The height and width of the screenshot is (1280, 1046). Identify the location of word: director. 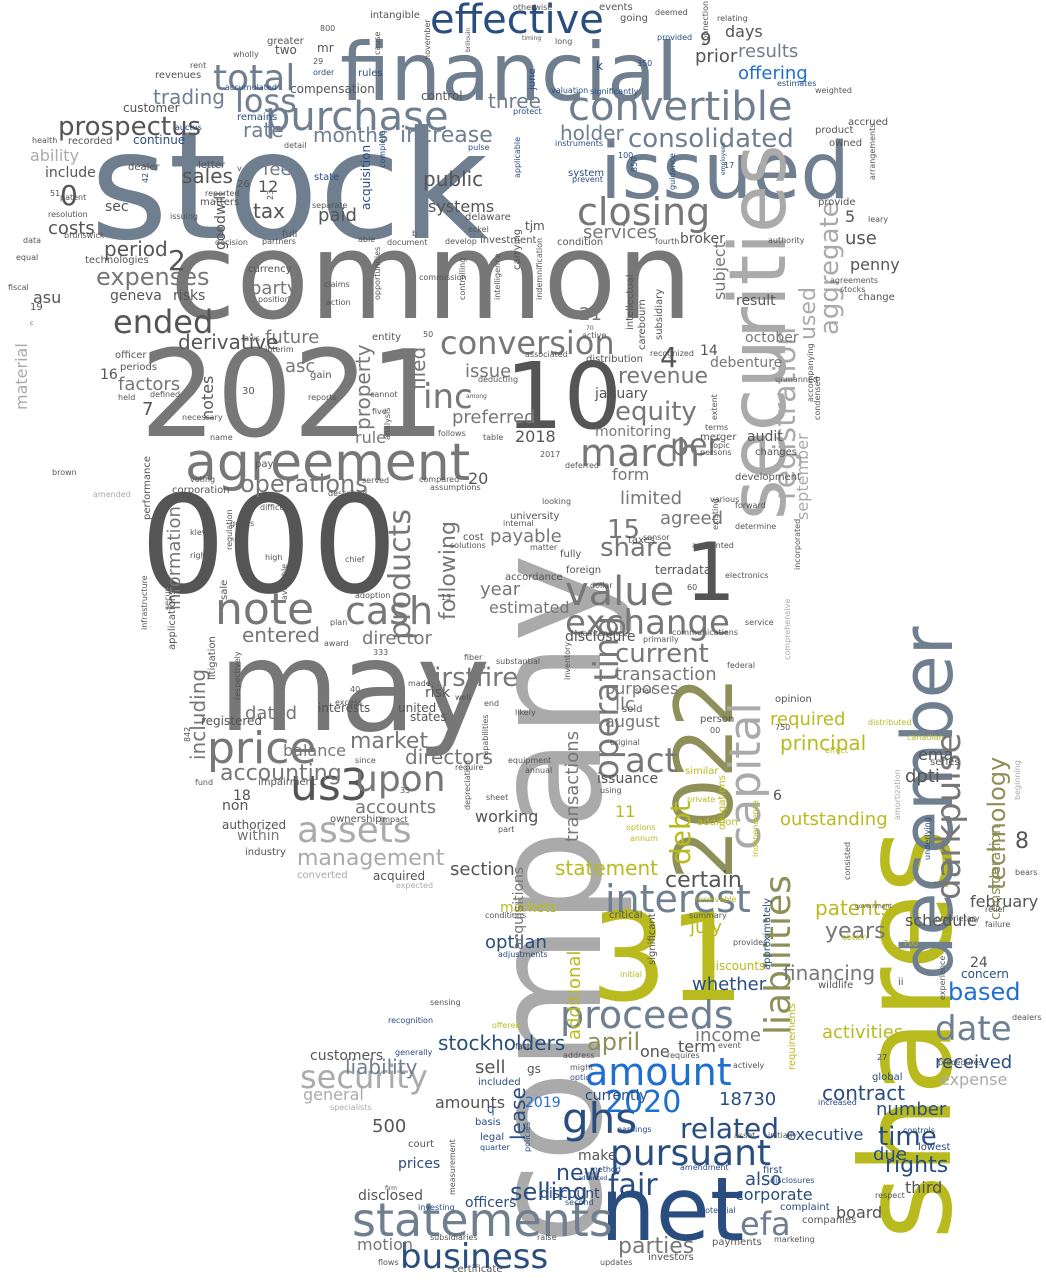
(397, 638).